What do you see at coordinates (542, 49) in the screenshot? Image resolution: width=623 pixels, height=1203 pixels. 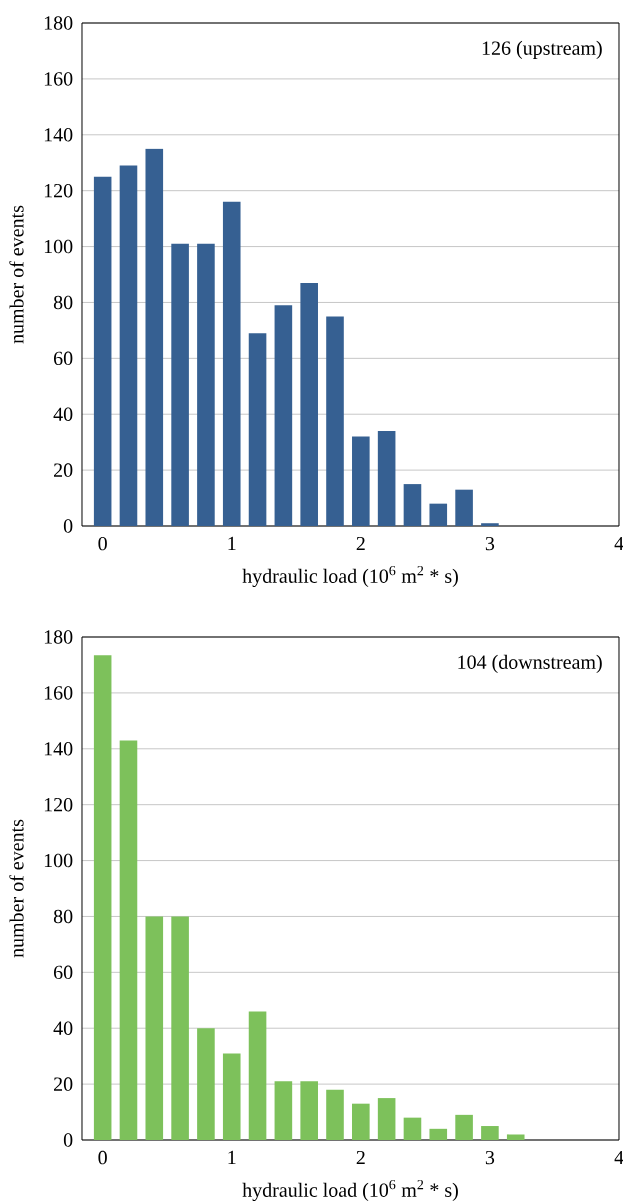 I see `annotation: 126 (upstream)` at bounding box center [542, 49].